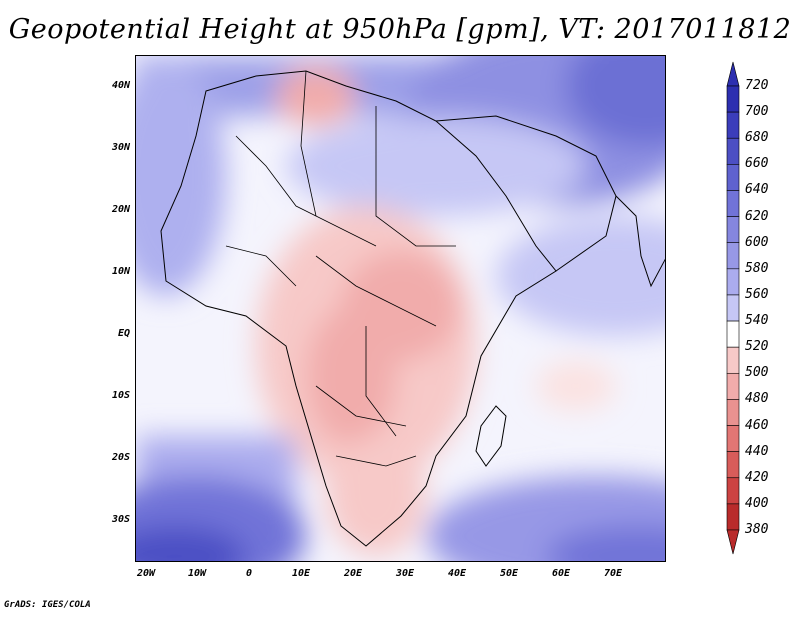 Image resolution: width=800 pixels, height=618 pixels. Describe the element at coordinates (757, 529) in the screenshot. I see `colorbar-level-label: 380` at that location.